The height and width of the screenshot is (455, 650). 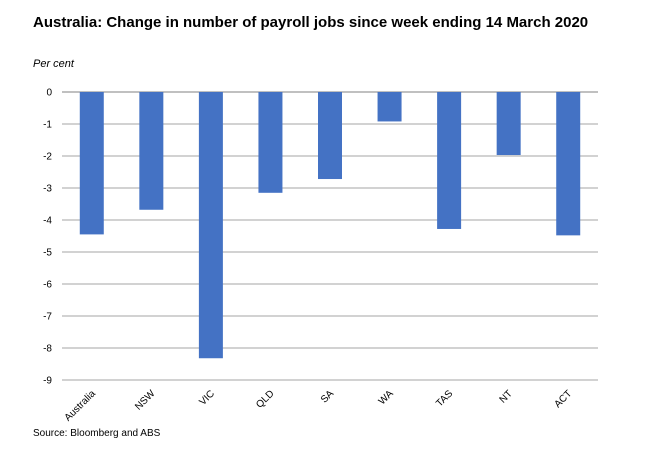 What do you see at coordinates (47, 381) in the screenshot?
I see `y-tick-label: -9` at bounding box center [47, 381].